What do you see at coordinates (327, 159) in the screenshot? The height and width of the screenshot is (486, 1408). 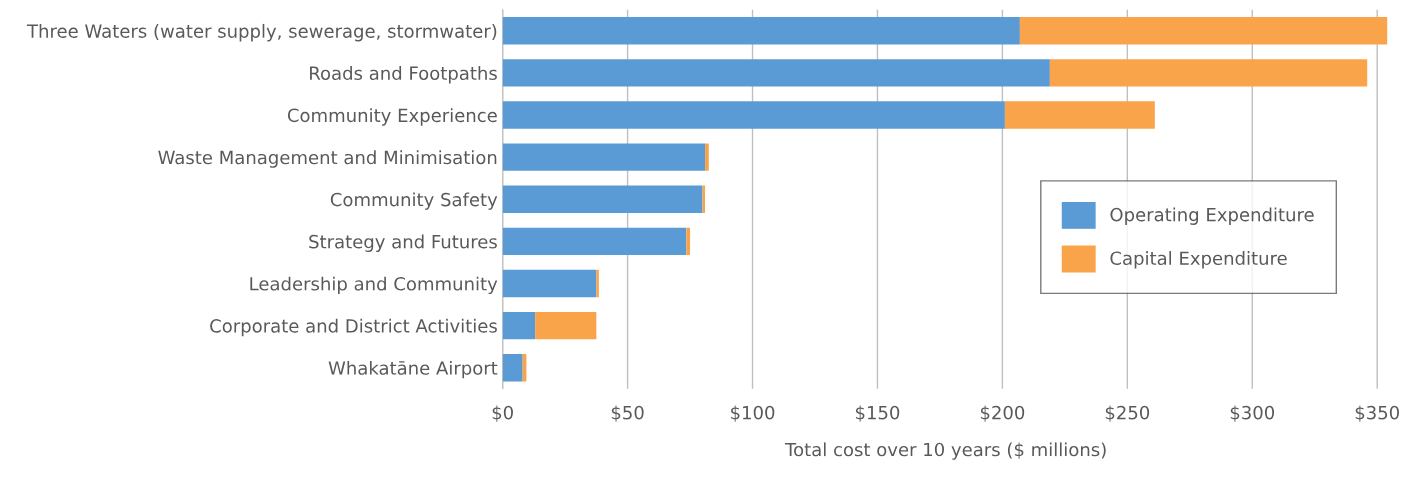 I see `y-tick-label: Waste Management and Minimisation` at bounding box center [327, 159].